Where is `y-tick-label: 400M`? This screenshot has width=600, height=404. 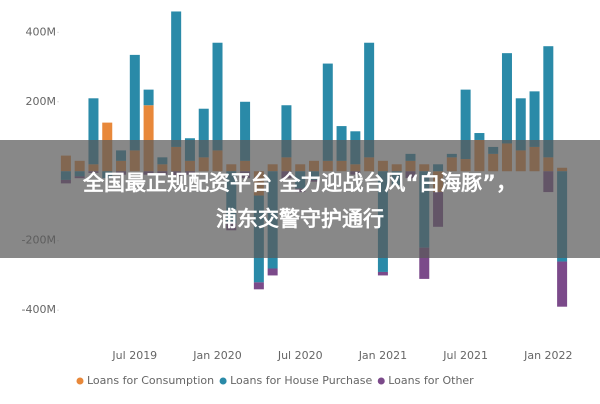
y-tick-label: 400M is located at coordinates (41, 31).